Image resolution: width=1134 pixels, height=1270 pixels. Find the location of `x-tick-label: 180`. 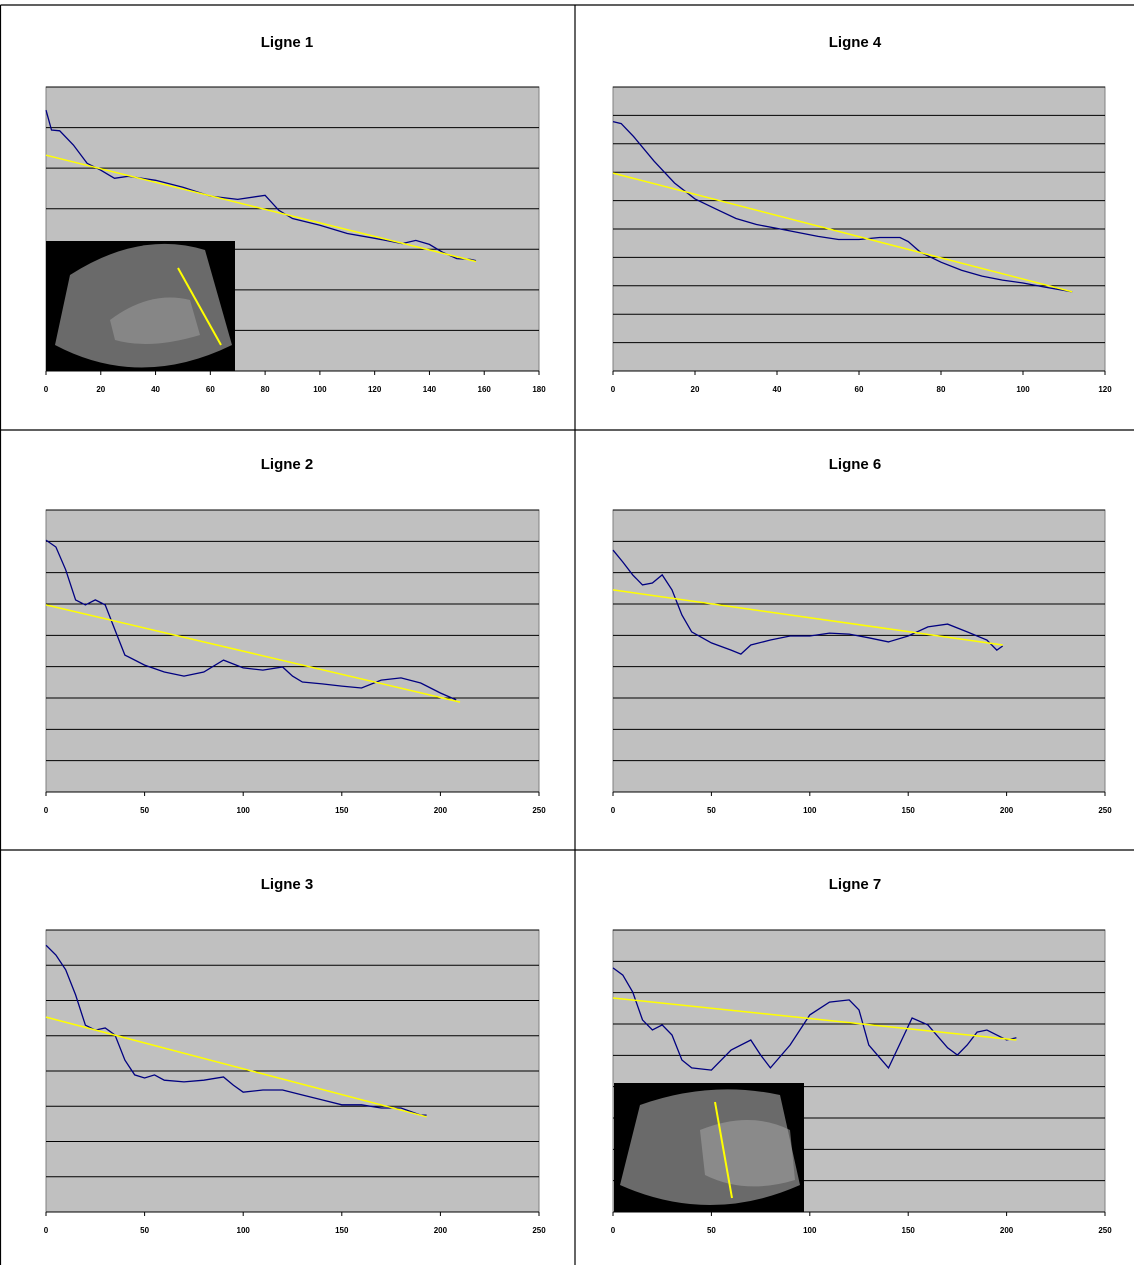

x-tick-label: 180 is located at coordinates (539, 389).